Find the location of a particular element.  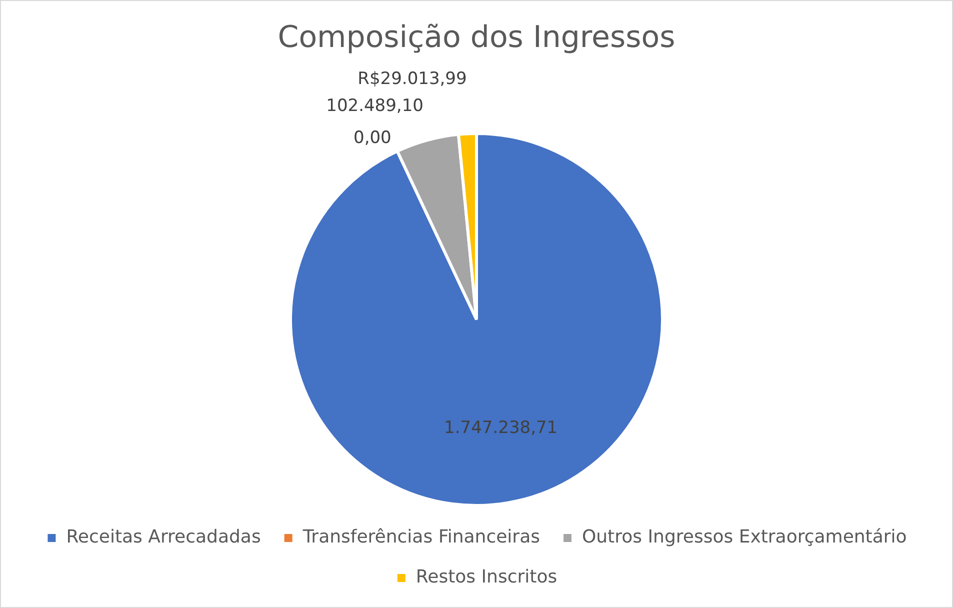

data-label: 102.489,10 is located at coordinates (375, 106).